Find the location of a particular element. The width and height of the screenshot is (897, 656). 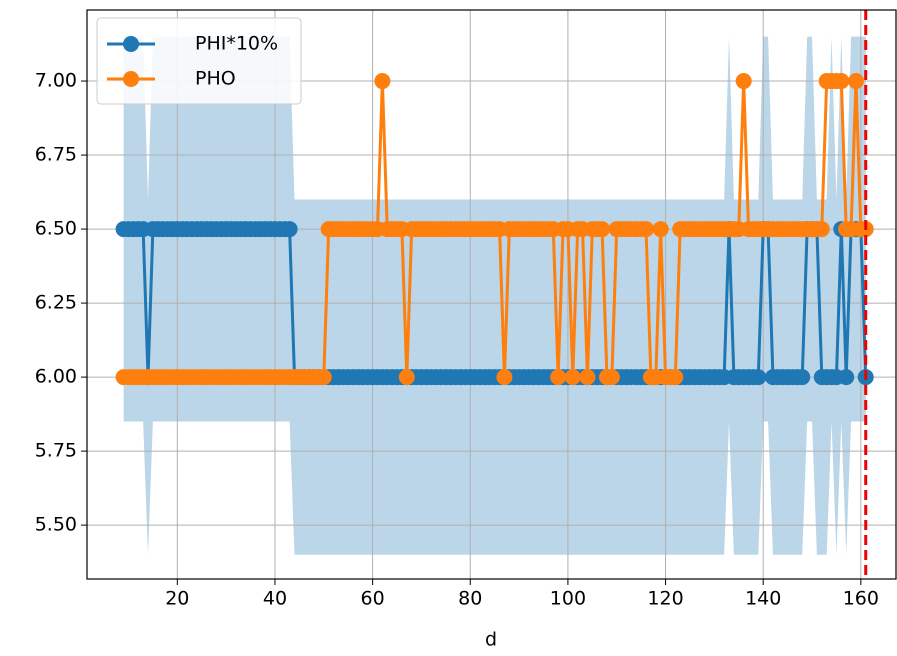

y-tick-label: 5.75 is located at coordinates (56, 451).